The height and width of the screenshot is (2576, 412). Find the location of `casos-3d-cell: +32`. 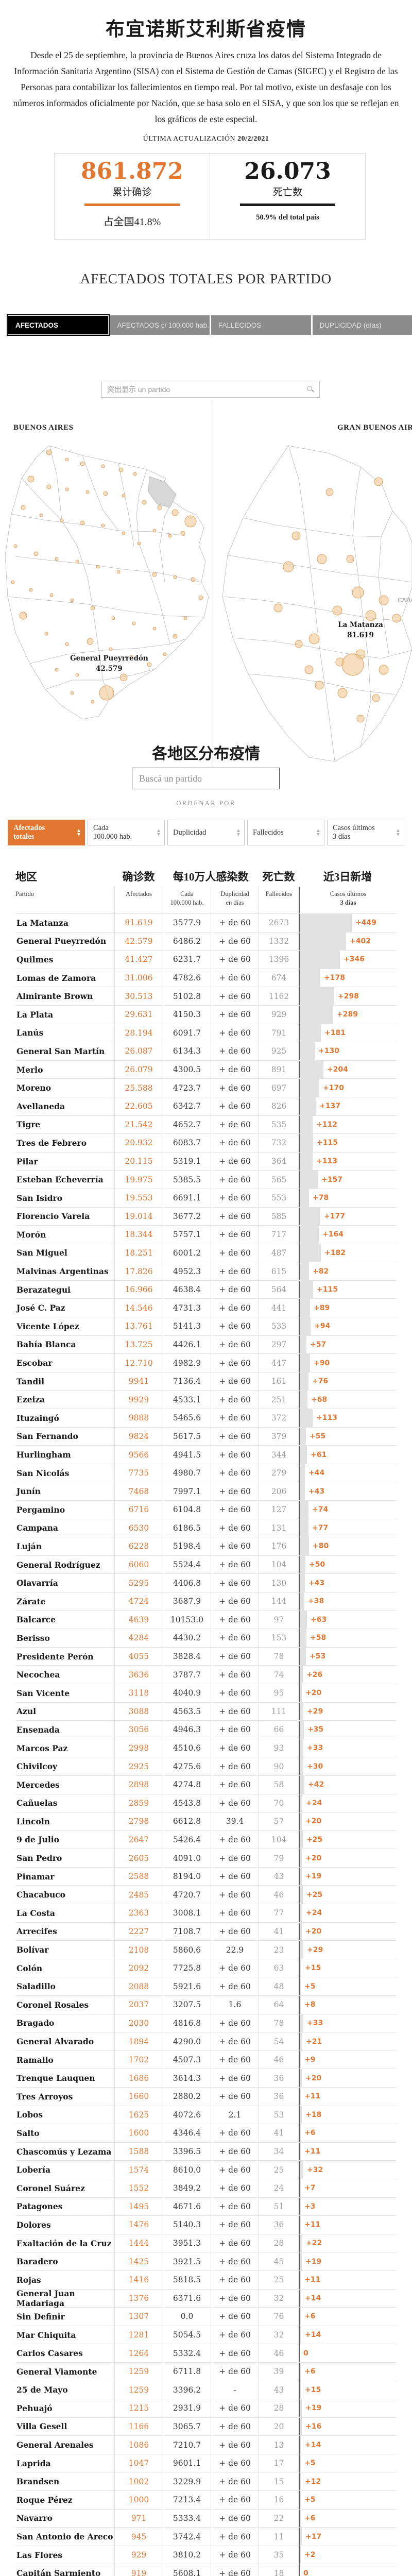

casos-3d-cell: +32 is located at coordinates (348, 2170).